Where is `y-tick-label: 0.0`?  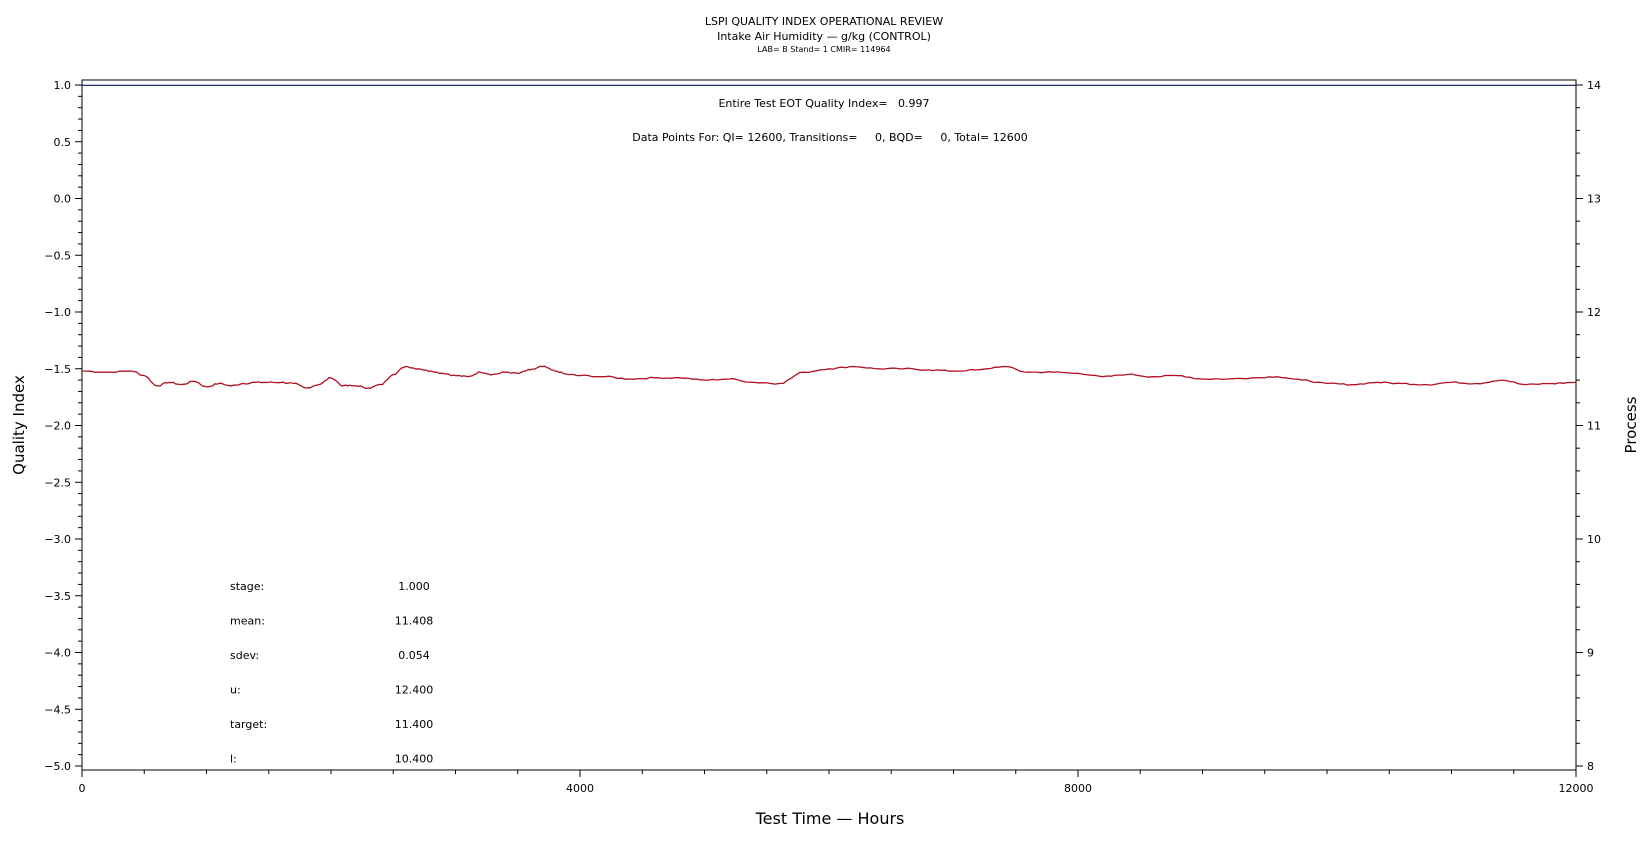
y-tick-label: 0.0 is located at coordinates (63, 199).